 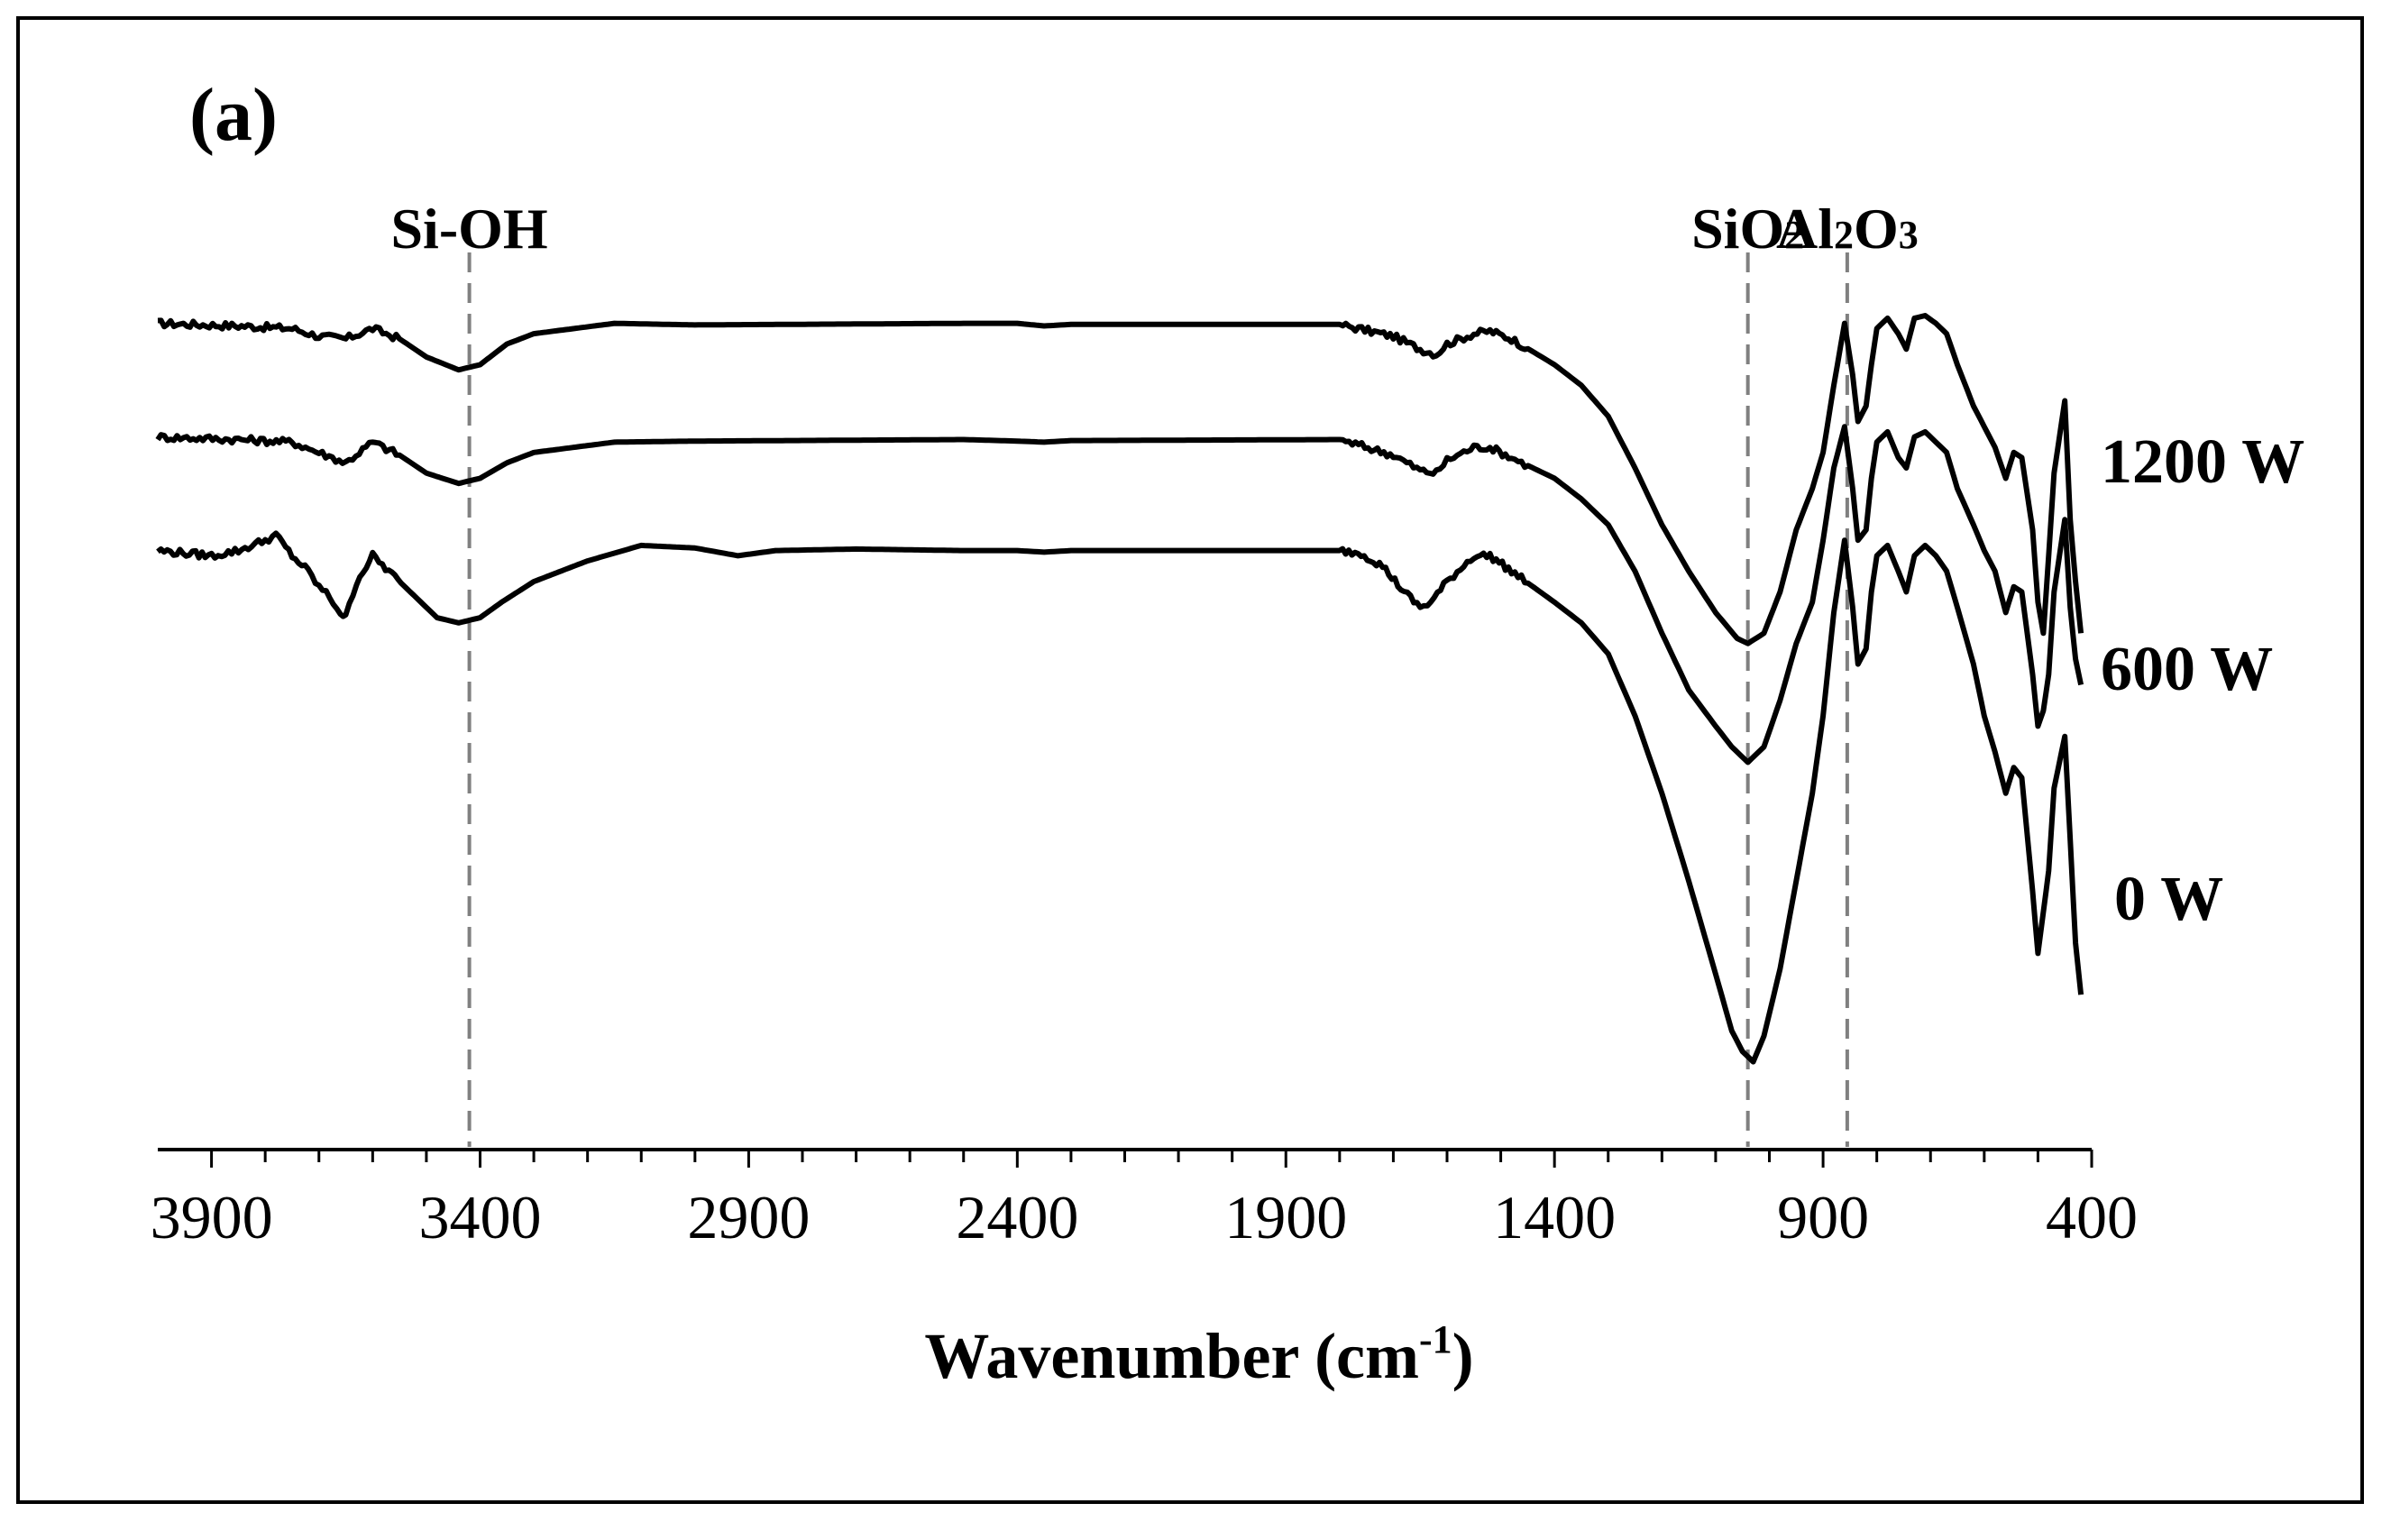 I want to click on x-axis-title-main: Wavenumber (cm, so click(x=1171, y=1356).